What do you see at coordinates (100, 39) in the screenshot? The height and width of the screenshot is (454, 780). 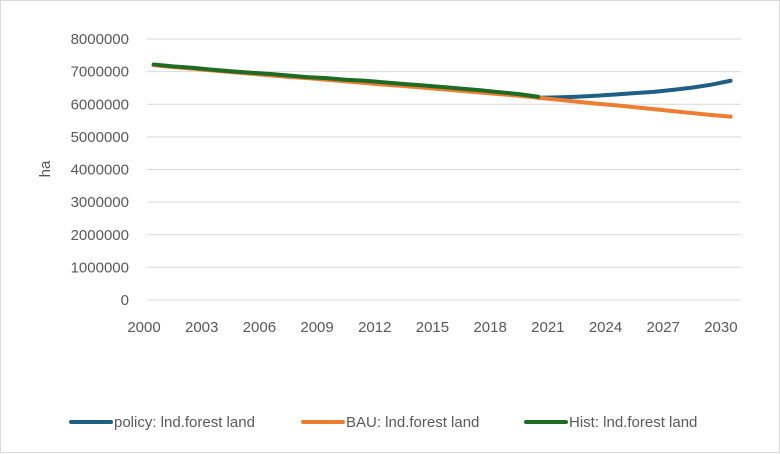 I see `y-tick-label: 8000000` at bounding box center [100, 39].